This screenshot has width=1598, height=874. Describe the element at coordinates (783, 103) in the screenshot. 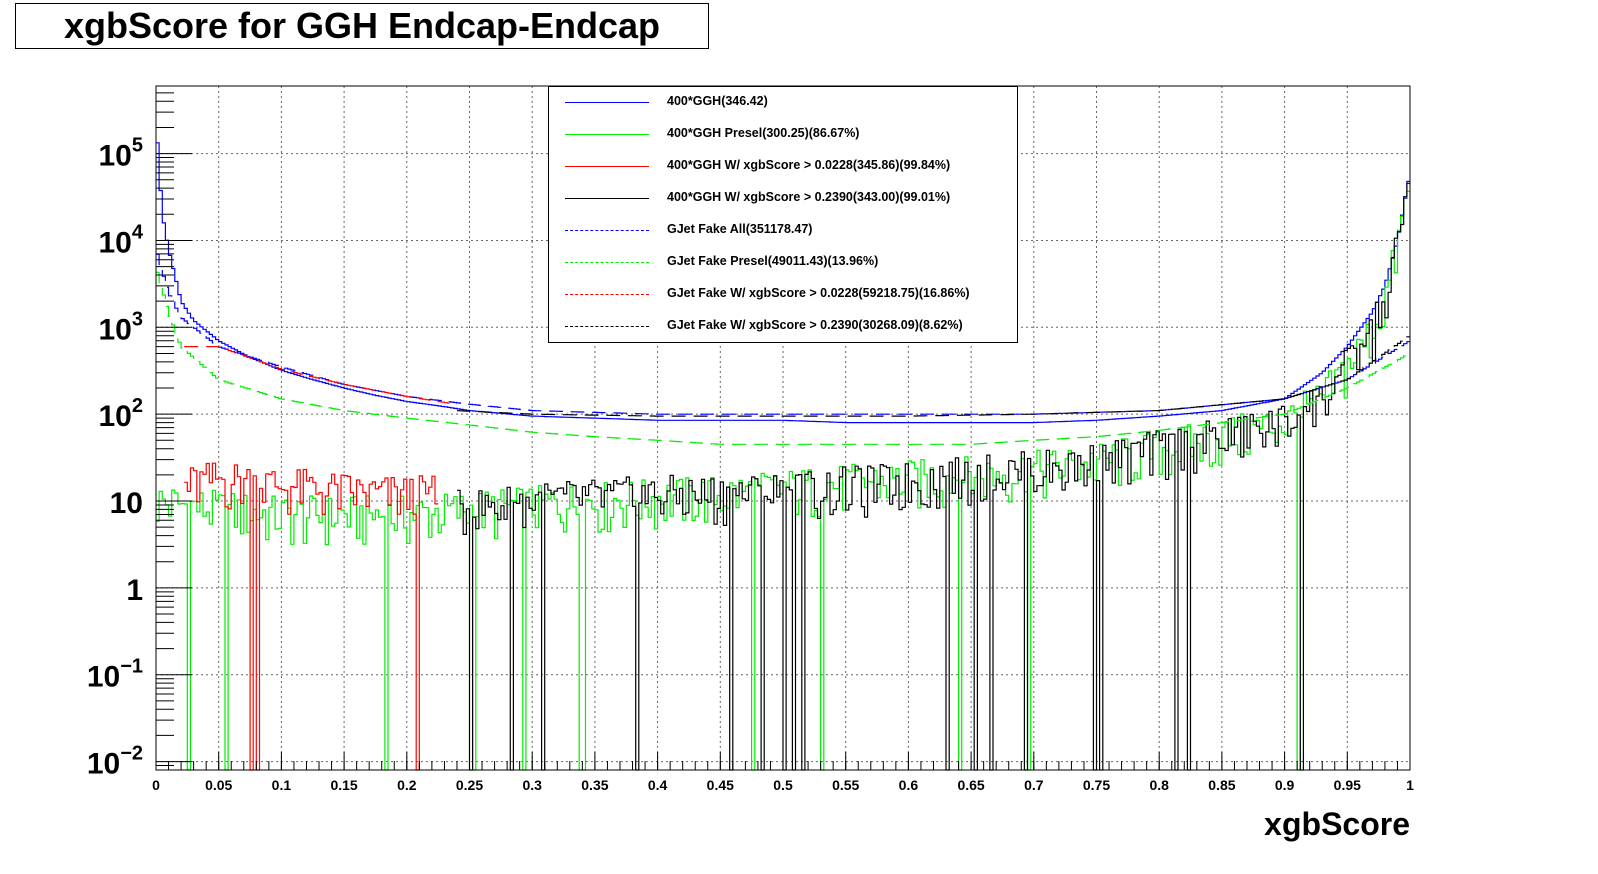

I see `legend-item: 400*GGH(346.42)` at that location.